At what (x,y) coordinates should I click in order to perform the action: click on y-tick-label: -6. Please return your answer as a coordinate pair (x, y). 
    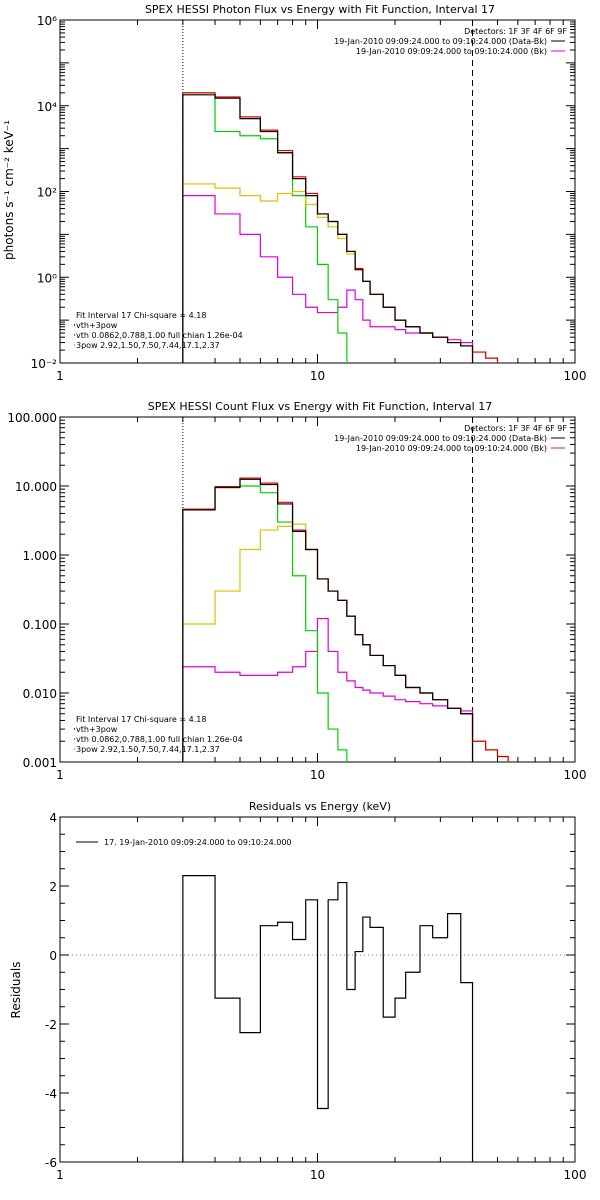
    Looking at the image, I should click on (51, 1163).